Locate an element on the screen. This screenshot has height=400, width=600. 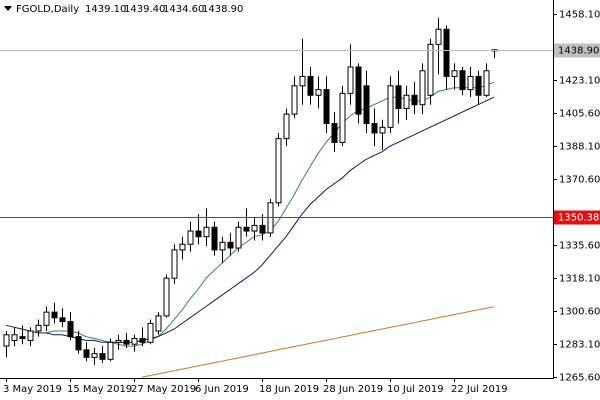
price-label: 1438.90 is located at coordinates (578, 51).